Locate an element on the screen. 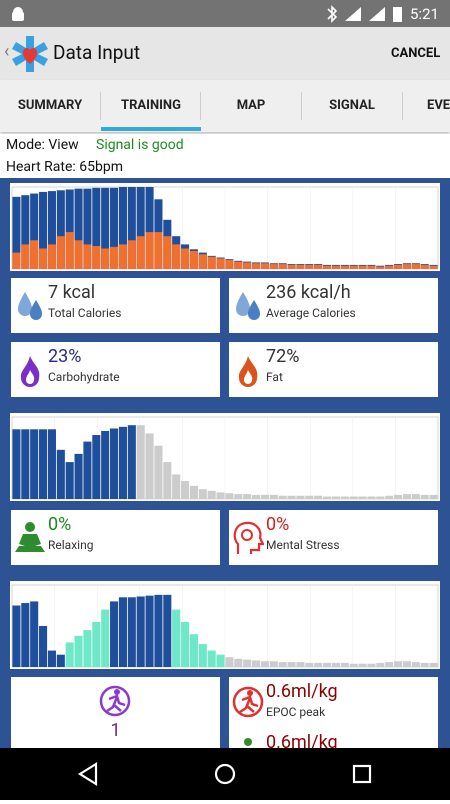 This screenshot has height=804, width=450. cancel-button: CANCEL is located at coordinates (416, 53).